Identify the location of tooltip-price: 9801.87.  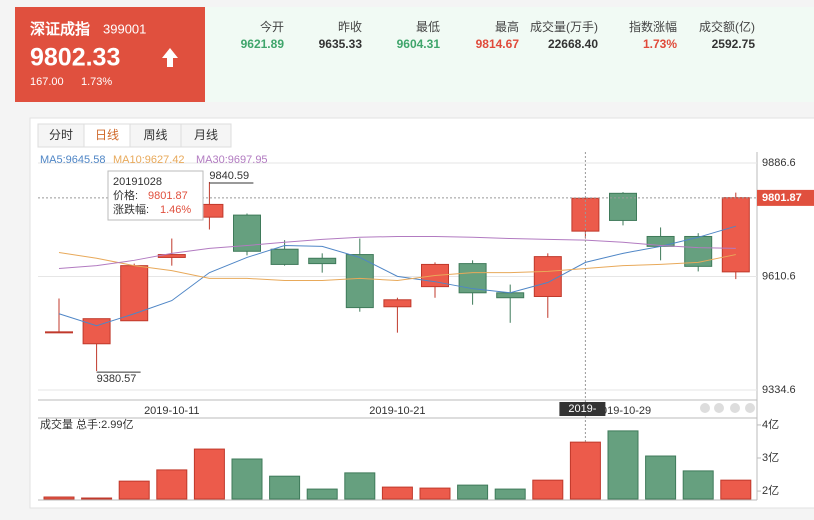
(168, 196).